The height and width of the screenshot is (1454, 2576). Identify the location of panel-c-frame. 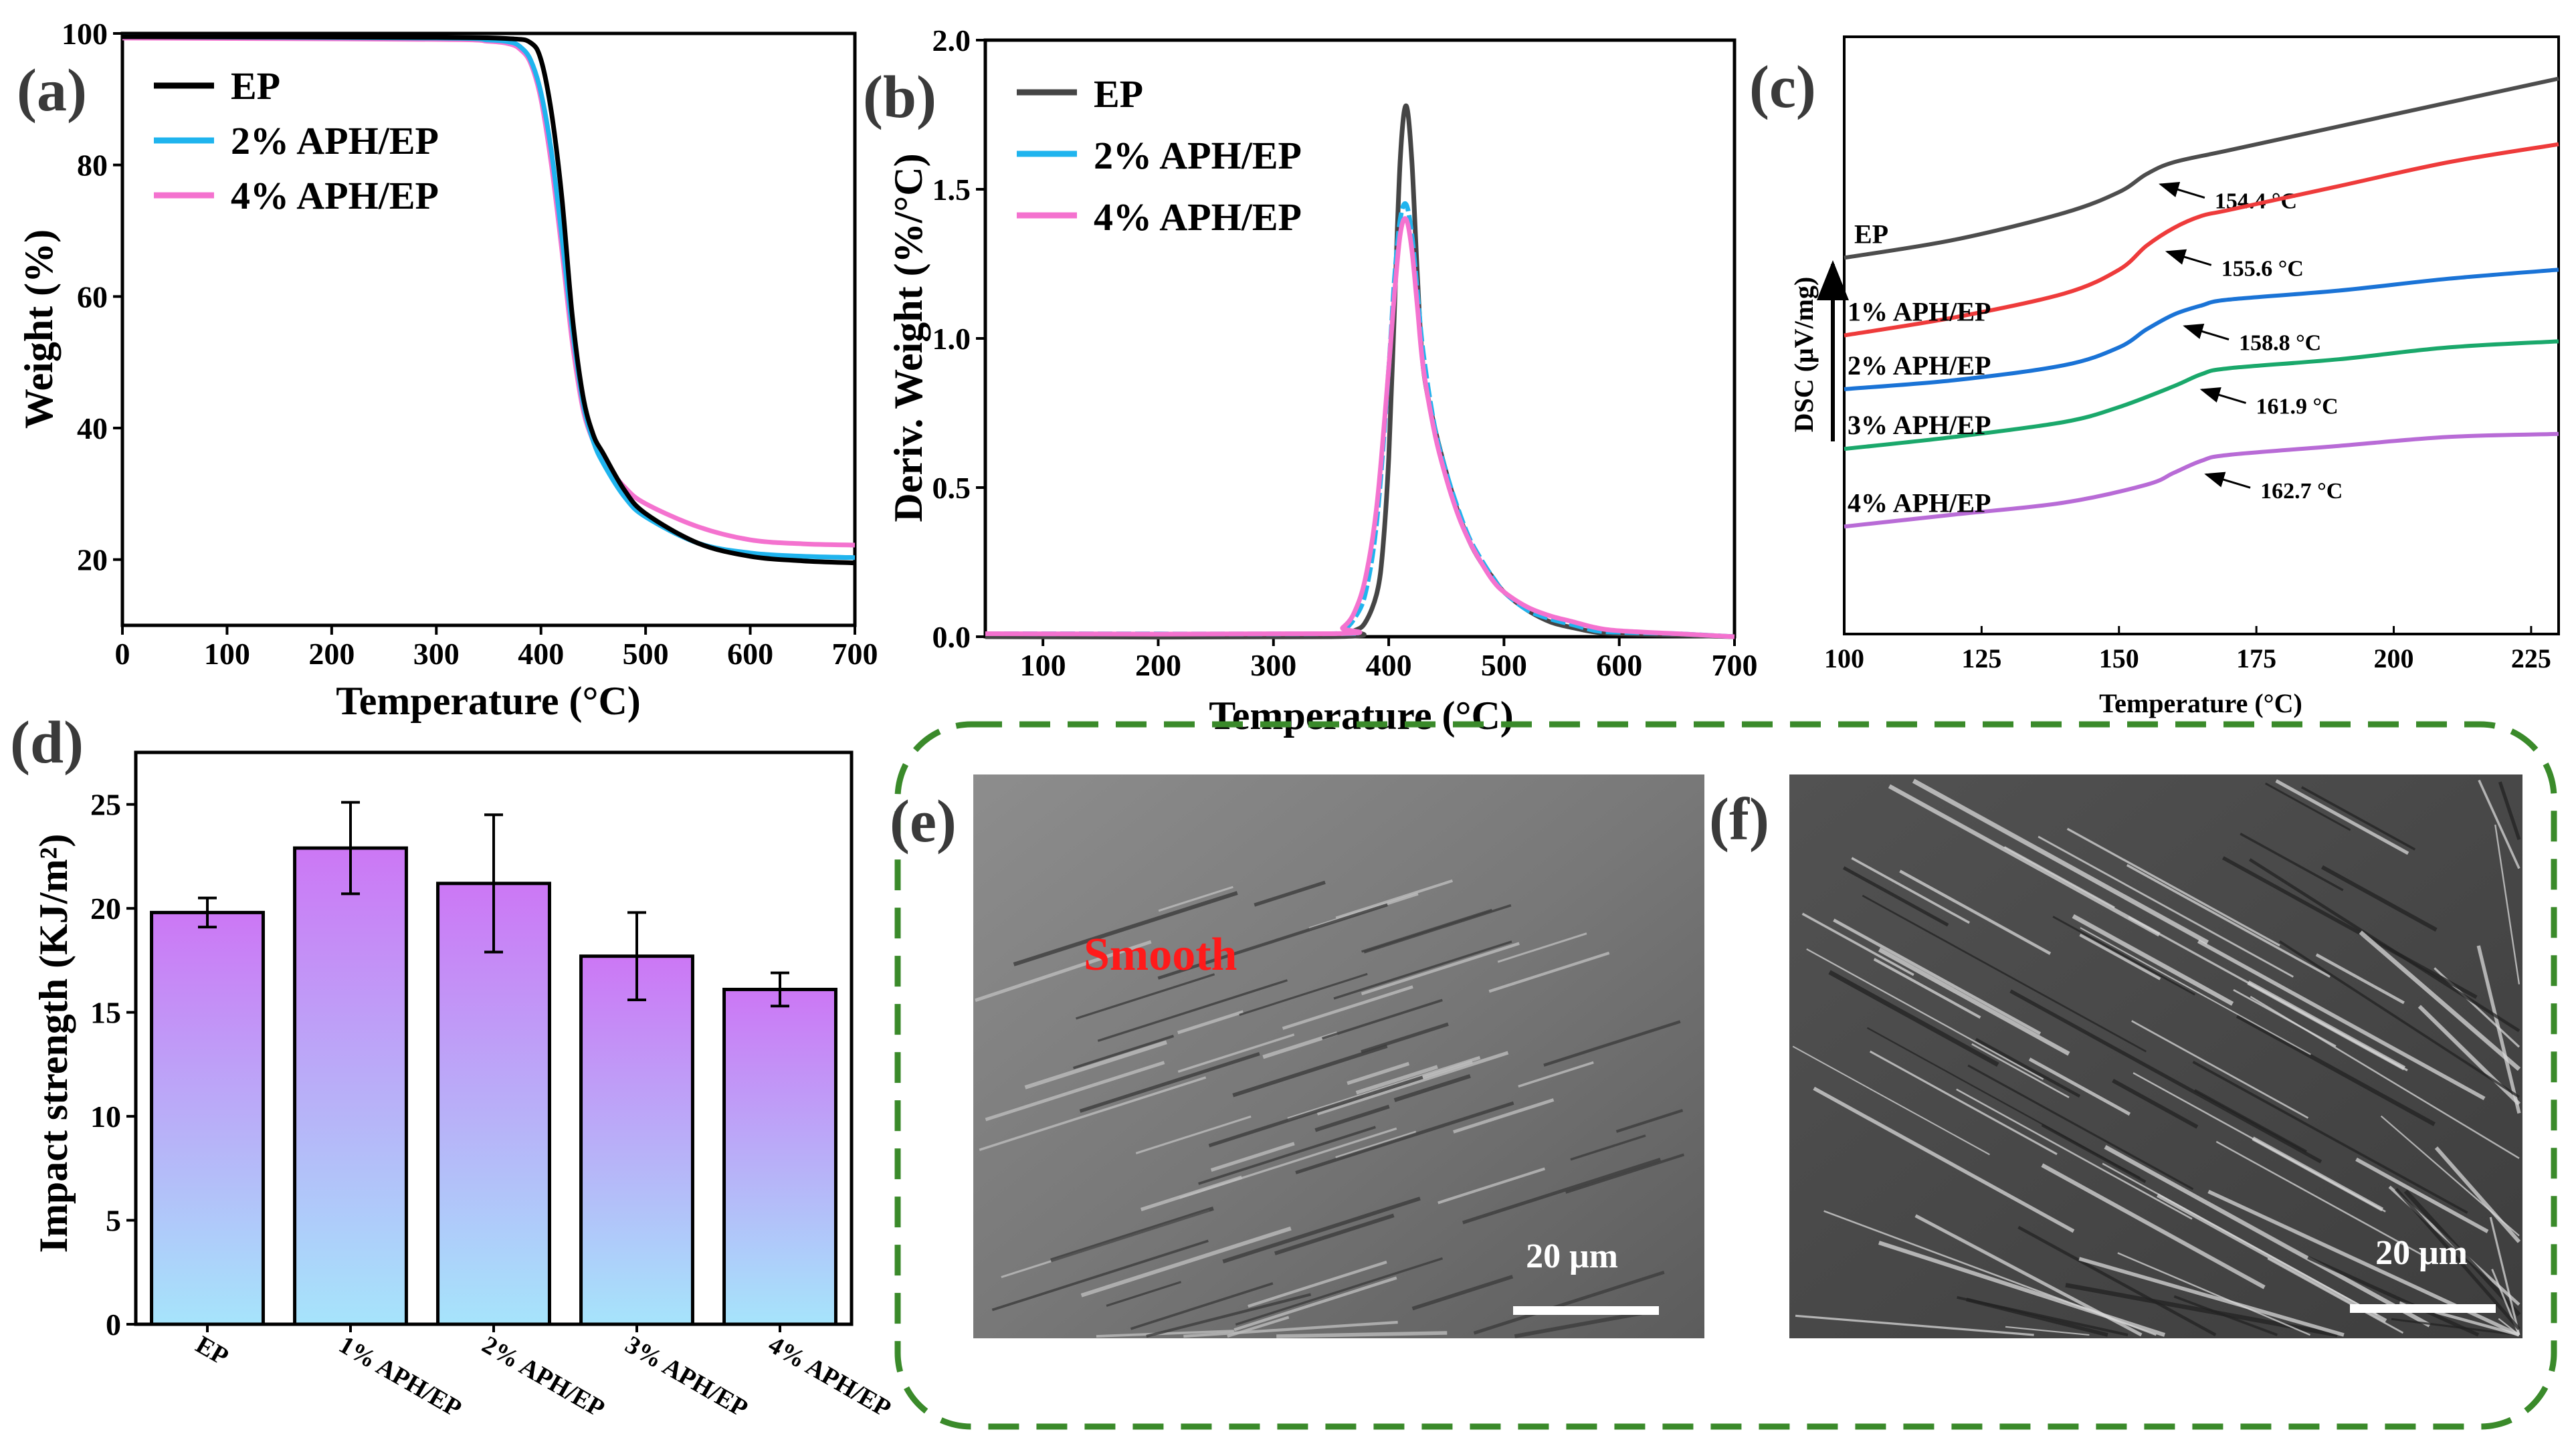
(2201, 335).